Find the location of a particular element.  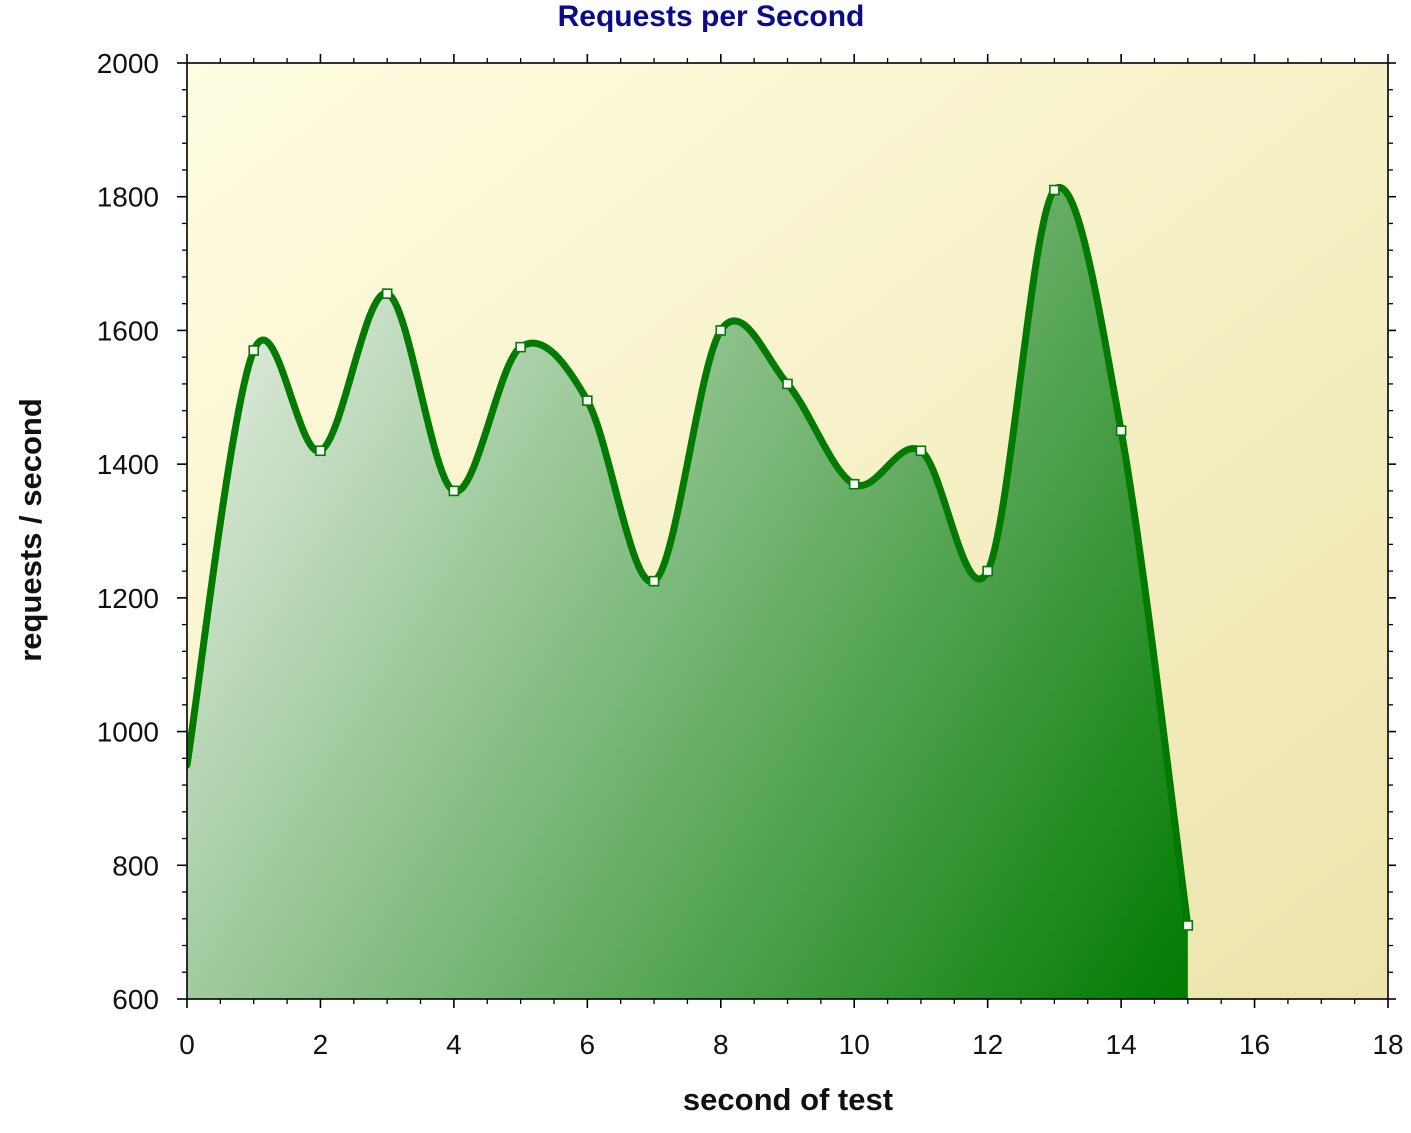

y-tick-label: 2000 is located at coordinates (128, 63).